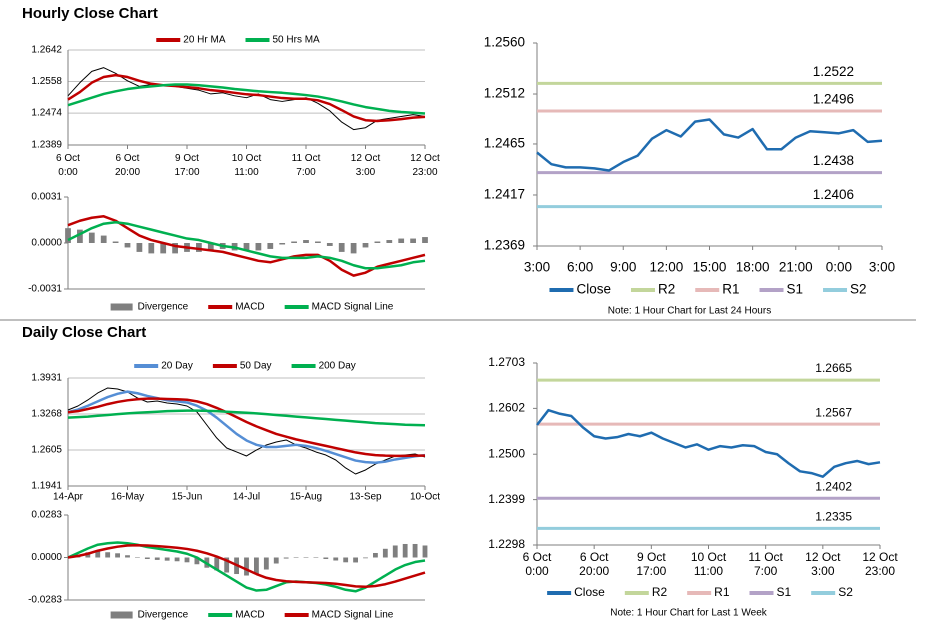 The image size is (928, 638). What do you see at coordinates (506, 408) in the screenshot?
I see `y-tick-label: 1.2602` at bounding box center [506, 408].